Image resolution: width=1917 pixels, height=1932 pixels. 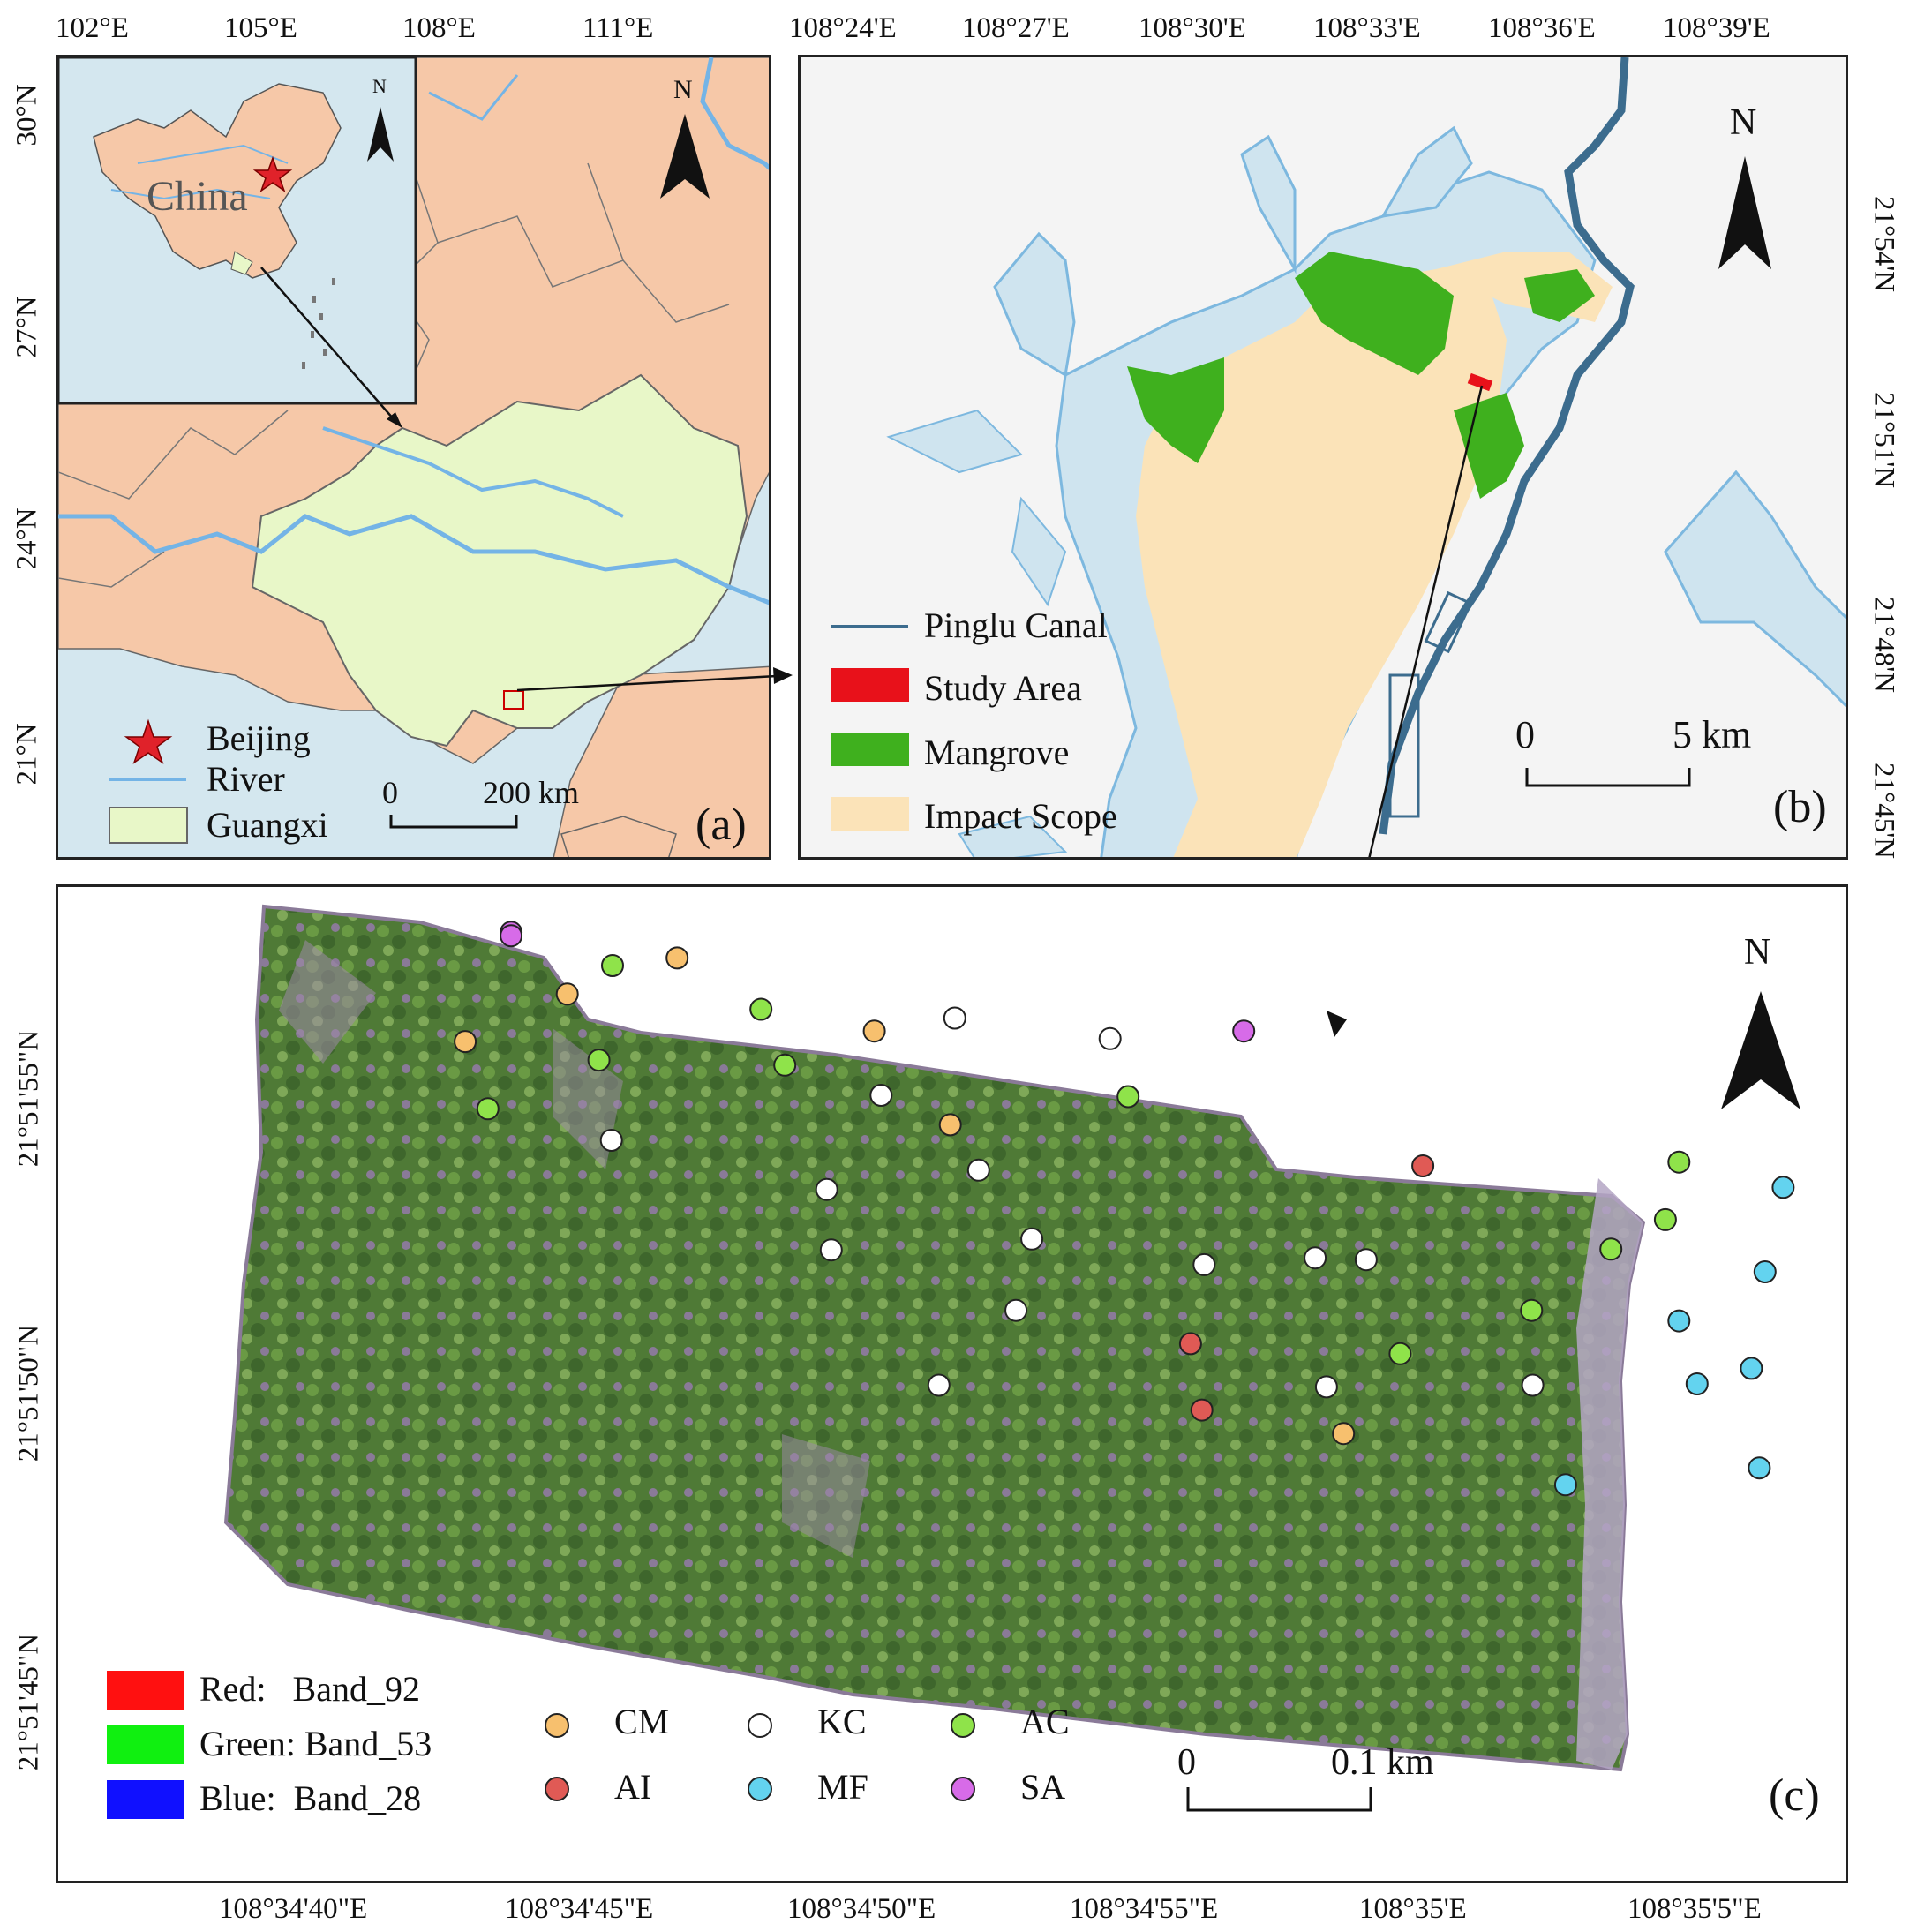 I want to click on legend-label-mangrove: Mangrove, so click(x=997, y=752).